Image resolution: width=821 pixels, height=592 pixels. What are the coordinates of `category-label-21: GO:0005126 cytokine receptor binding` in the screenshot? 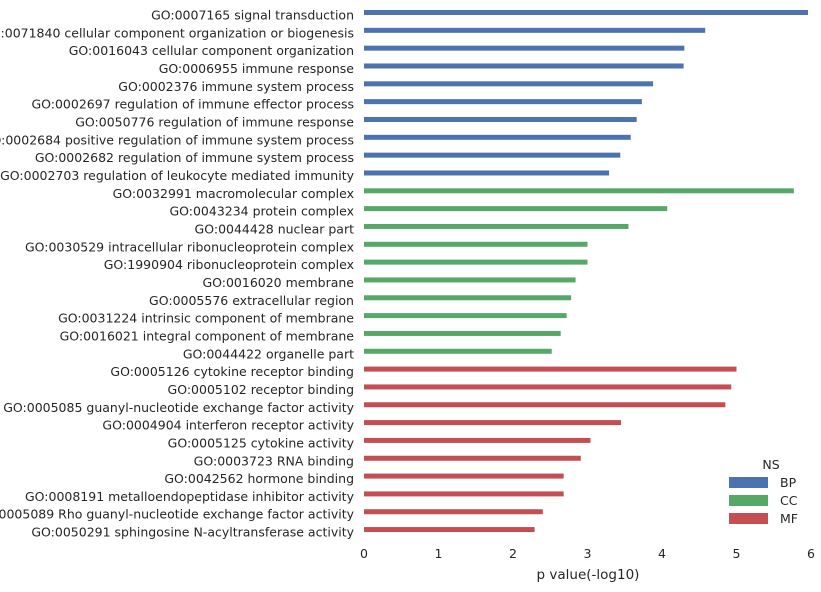 It's located at (232, 371).